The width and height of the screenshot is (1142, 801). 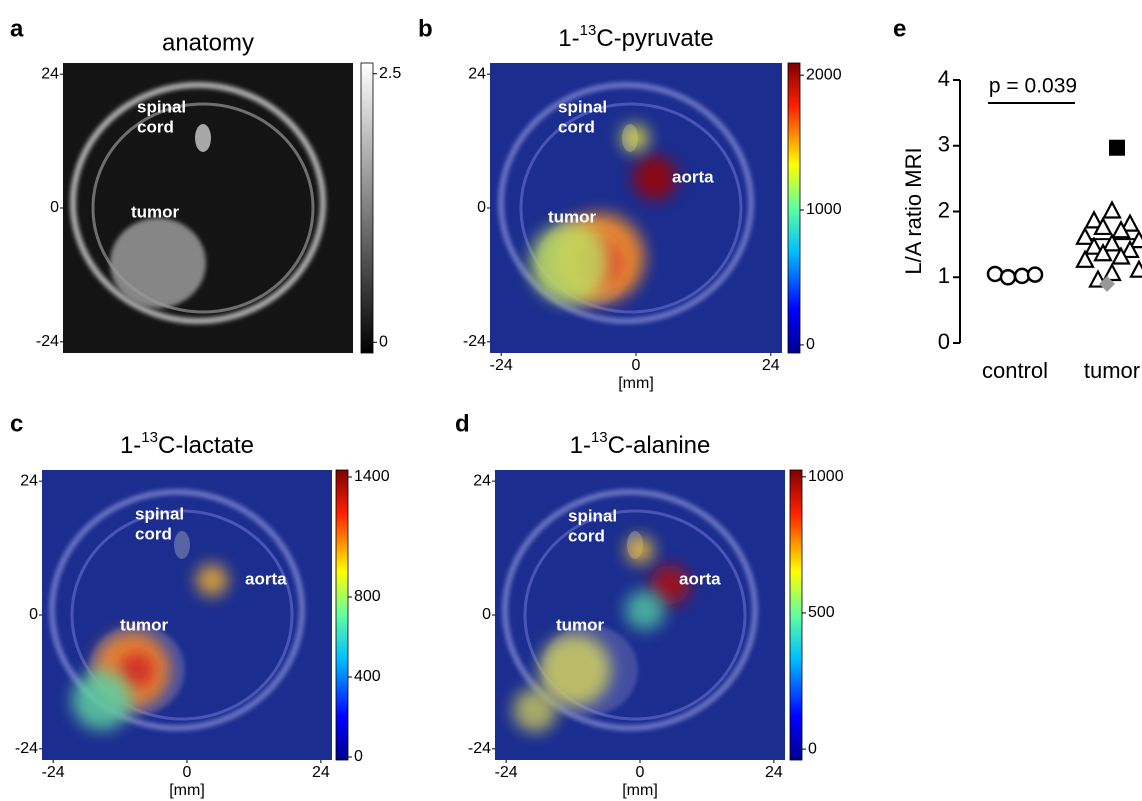 What do you see at coordinates (824, 74) in the screenshot?
I see `colorbar-tick-label: 2000` at bounding box center [824, 74].